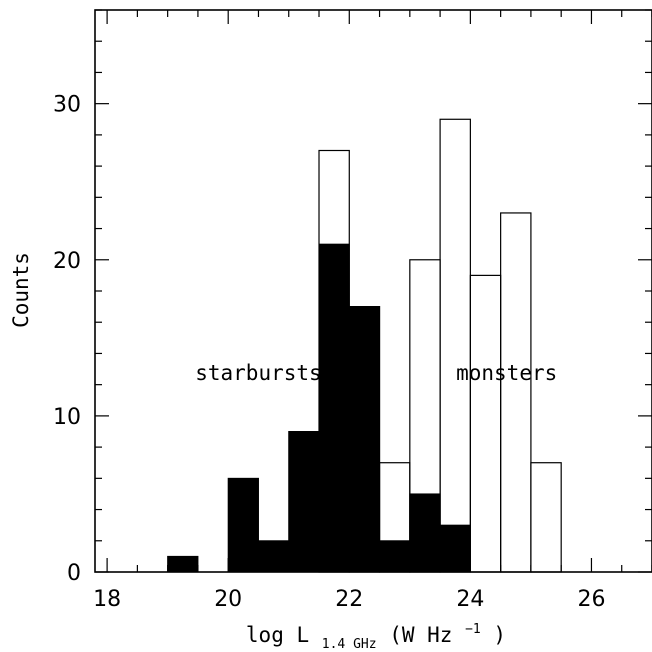  Describe the element at coordinates (470, 599) in the screenshot. I see `x-tick-label: 24` at that location.